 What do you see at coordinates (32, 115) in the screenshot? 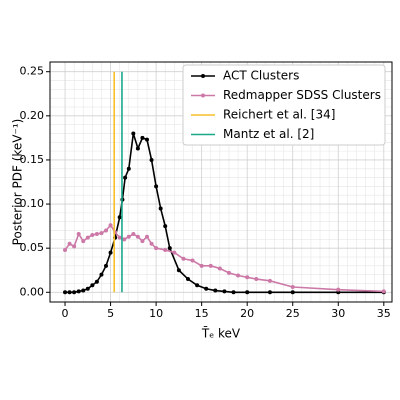
I see `y-tick-label: 0.20` at bounding box center [32, 115].